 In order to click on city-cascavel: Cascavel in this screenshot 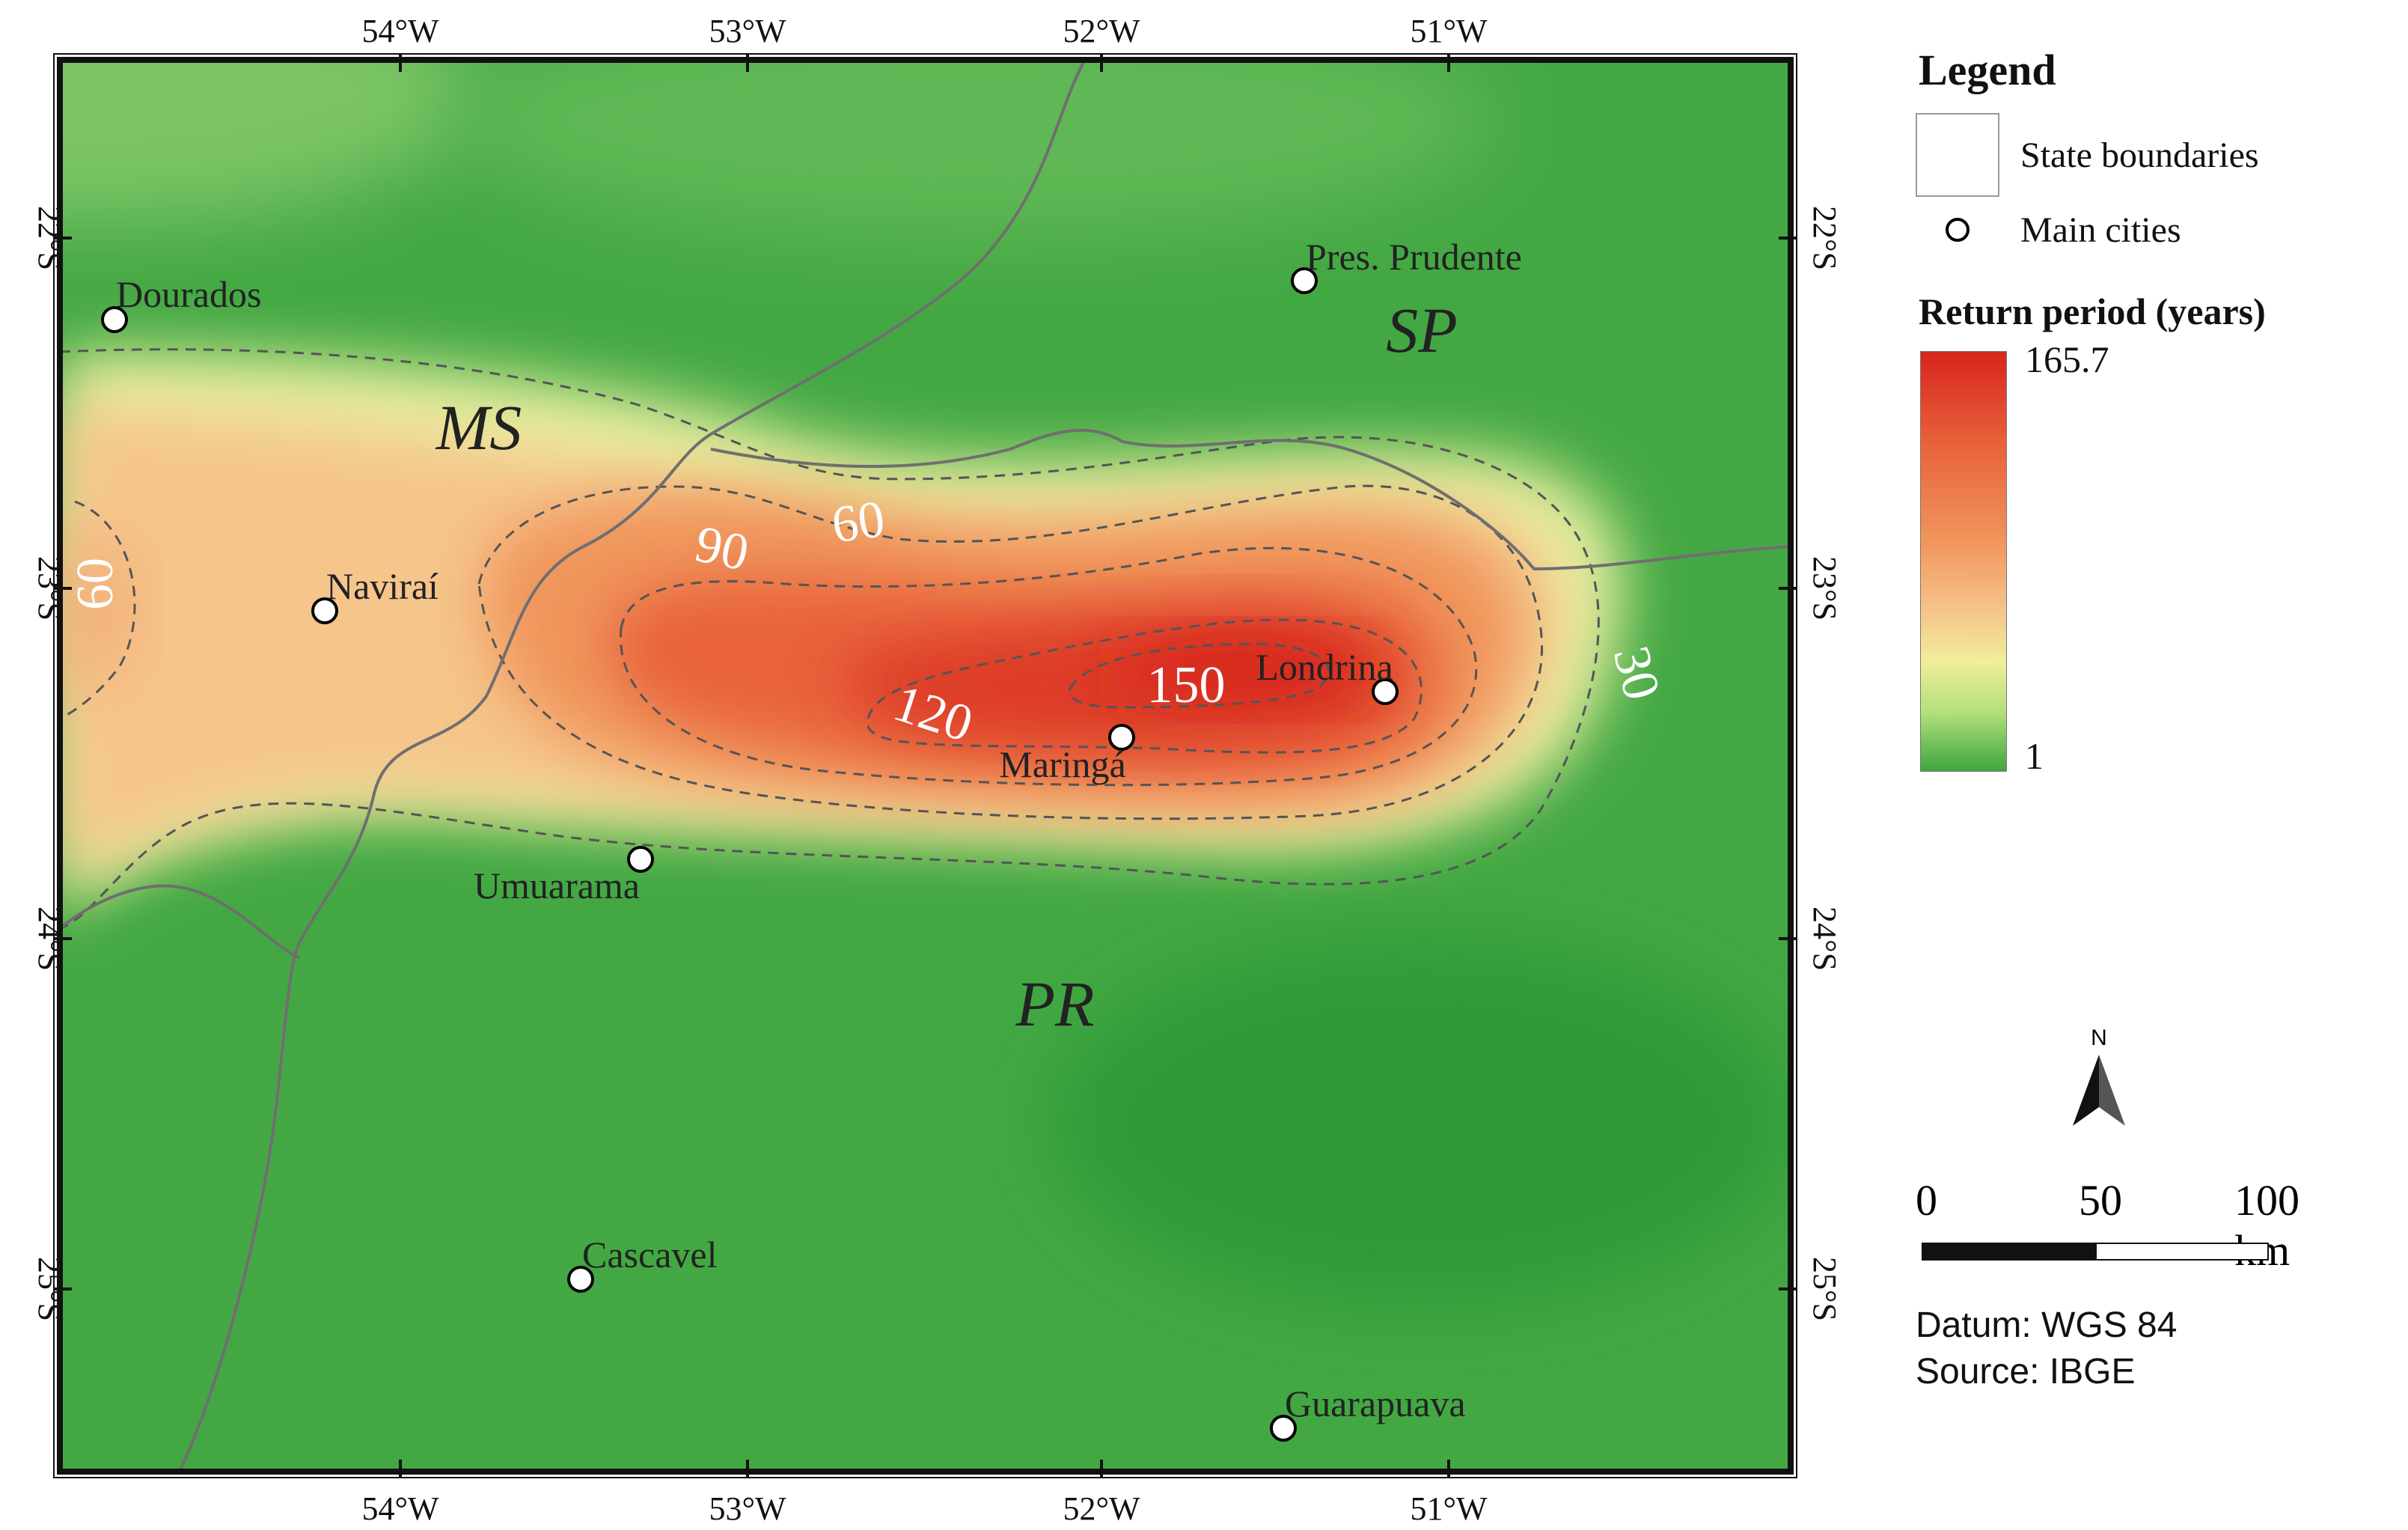, I will do `click(642, 1263)`.